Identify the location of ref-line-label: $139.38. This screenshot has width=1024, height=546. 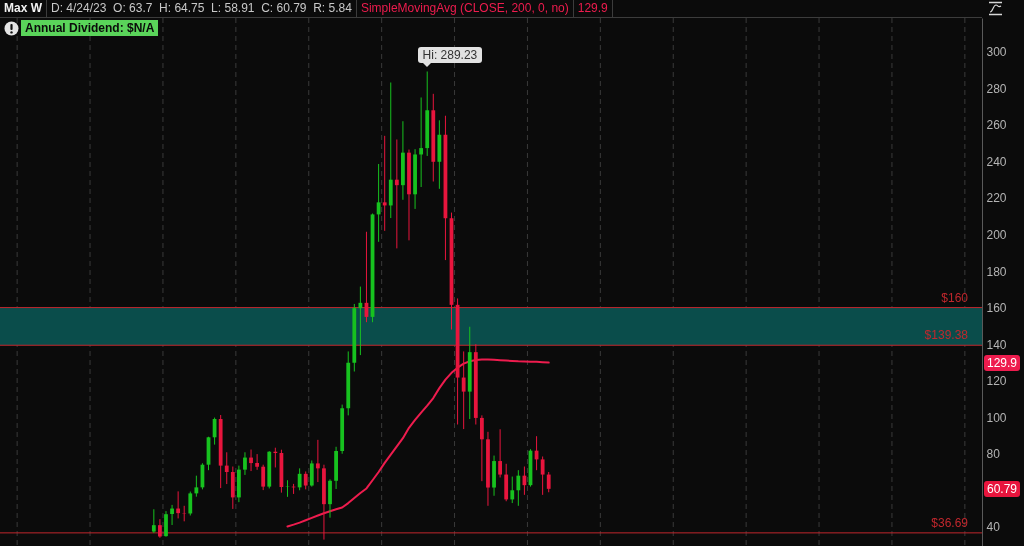
(946, 335).